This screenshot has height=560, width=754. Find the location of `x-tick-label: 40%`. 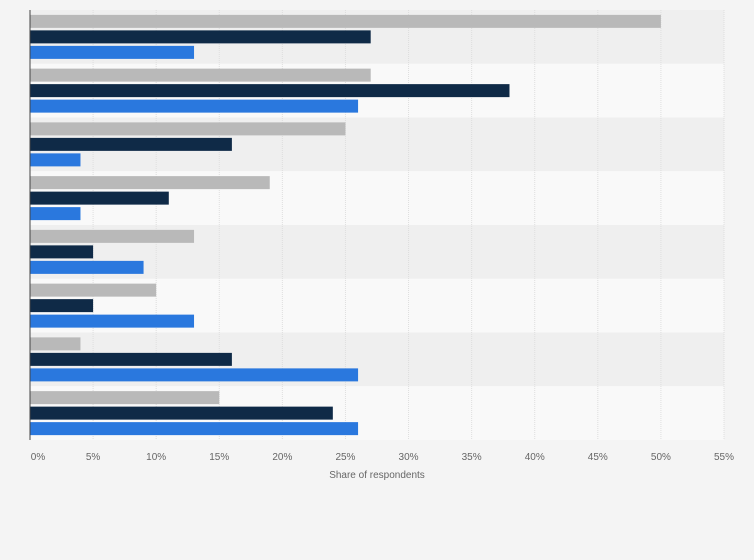

x-tick-label: 40% is located at coordinates (535, 457).